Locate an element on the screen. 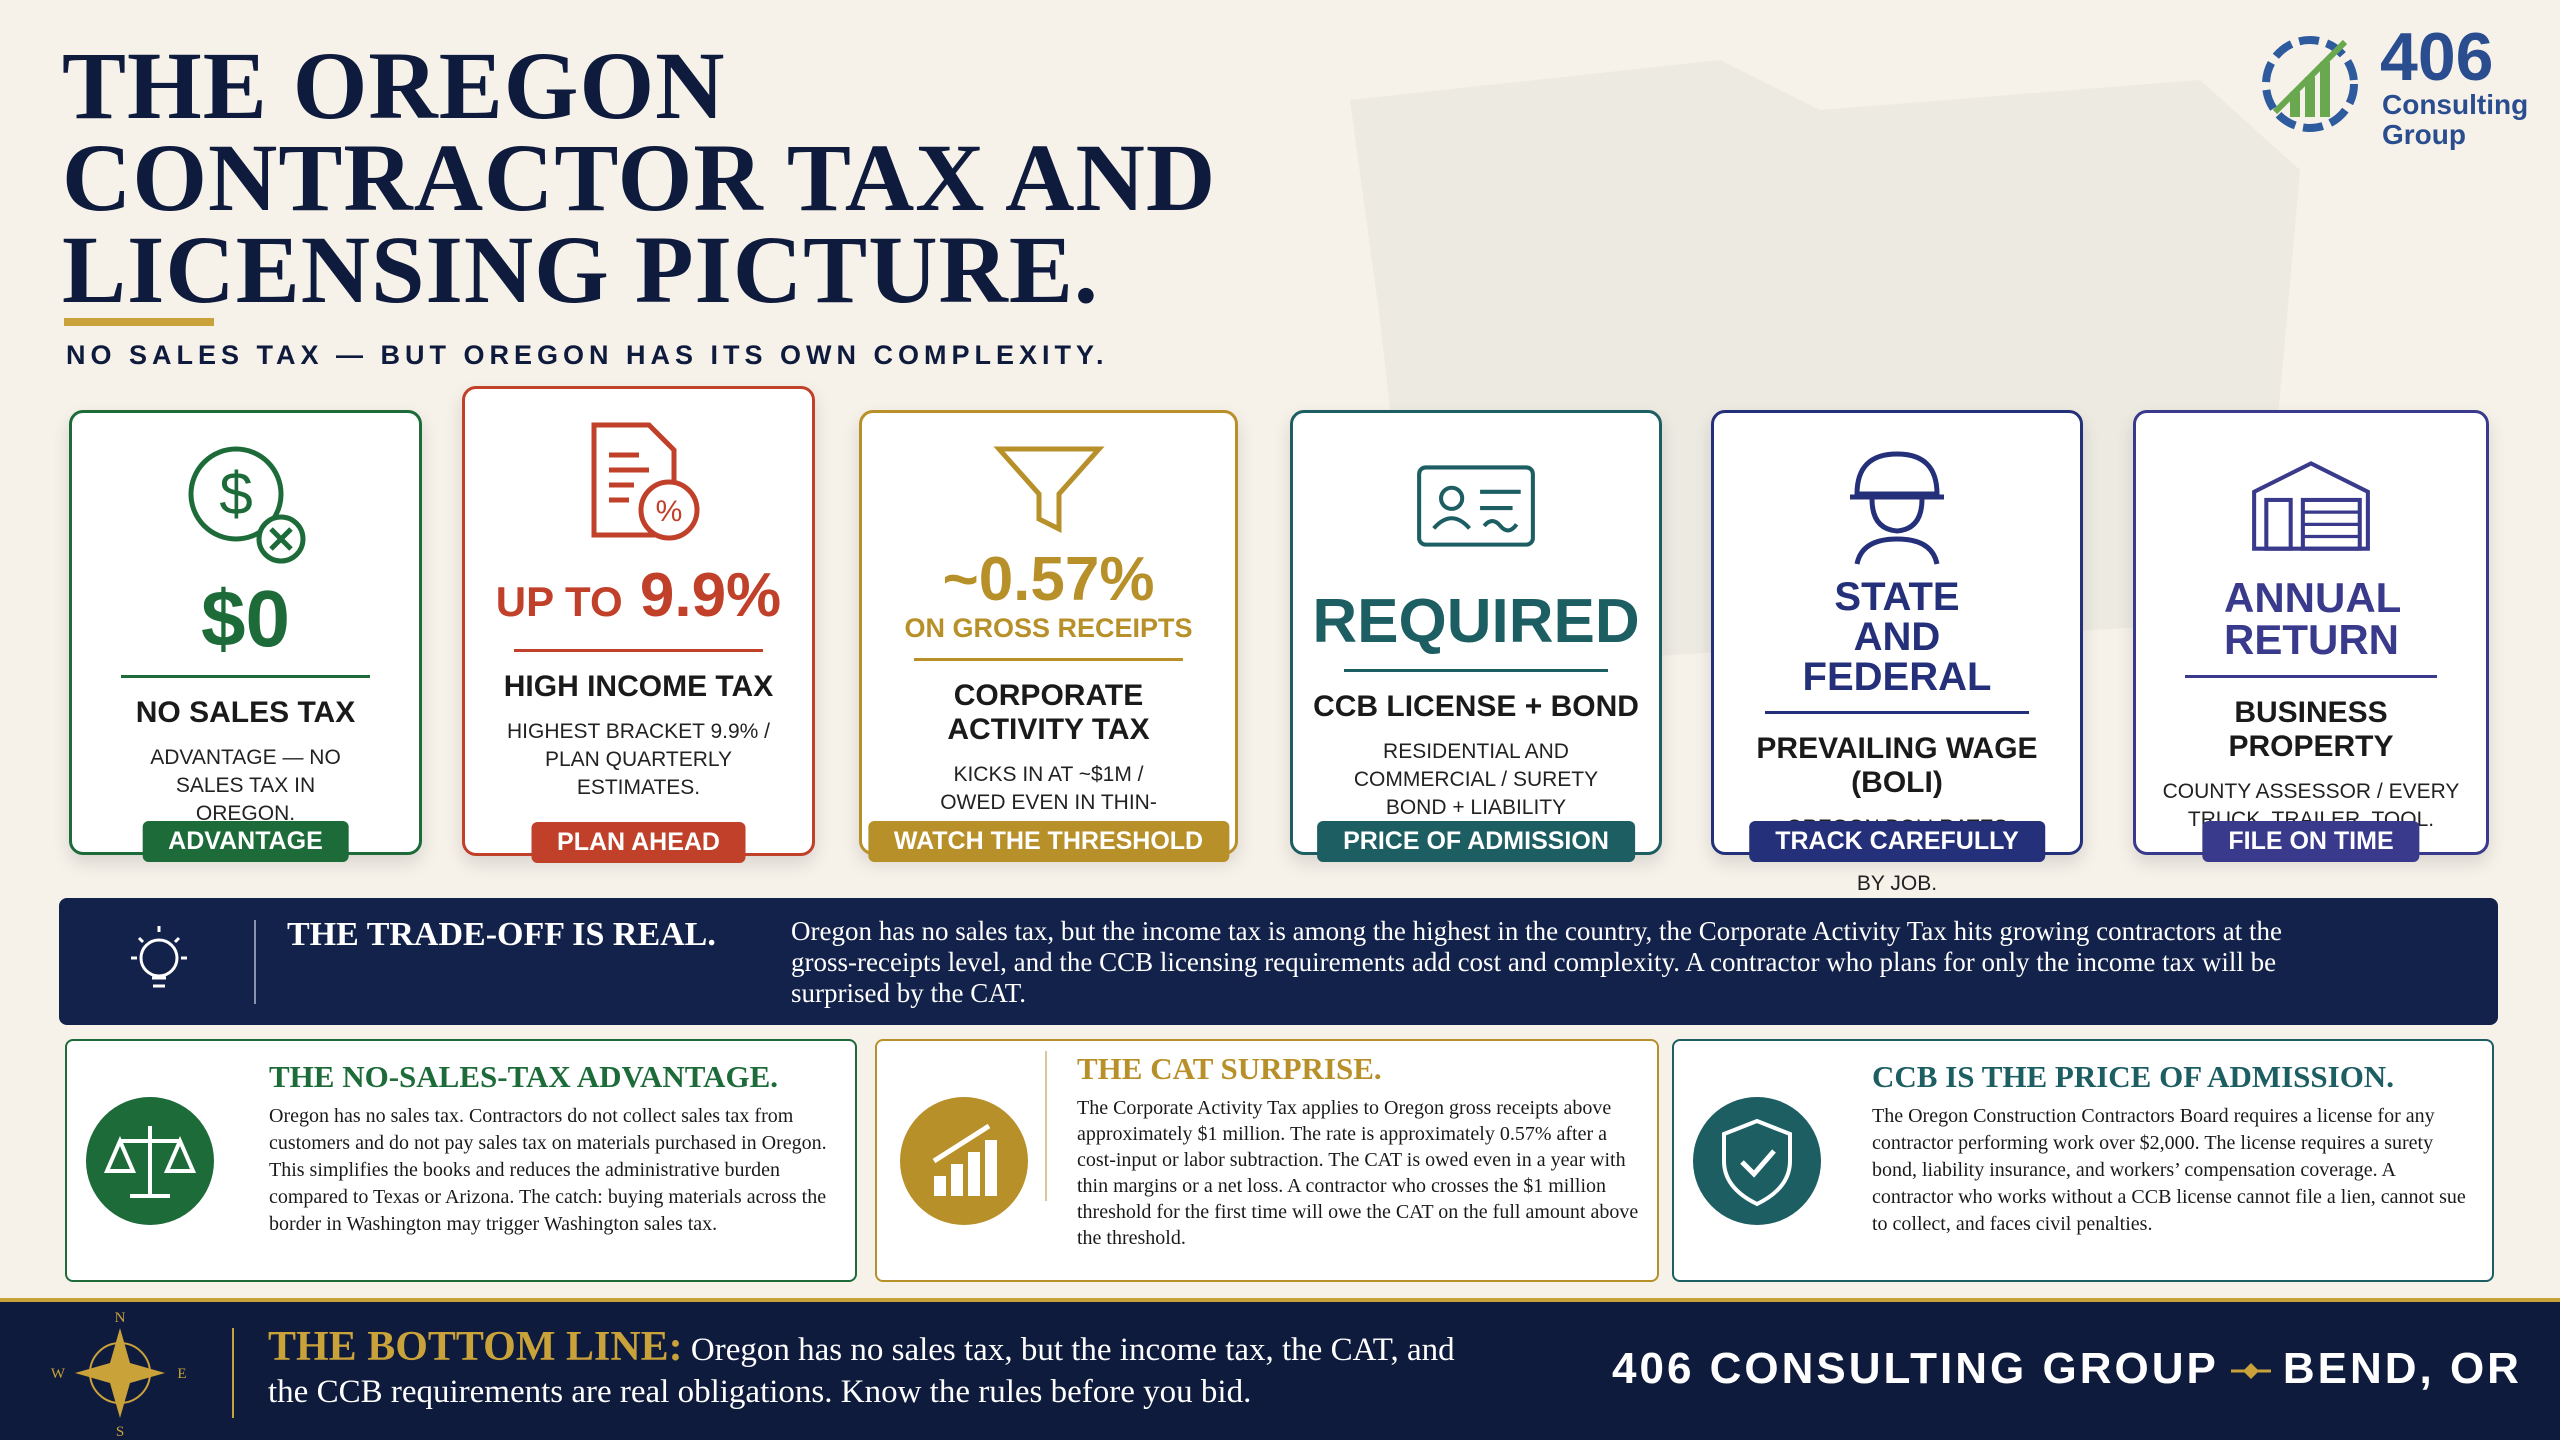  footer-brand: 406 CONSULTING GROUP is located at coordinates (1915, 1368).